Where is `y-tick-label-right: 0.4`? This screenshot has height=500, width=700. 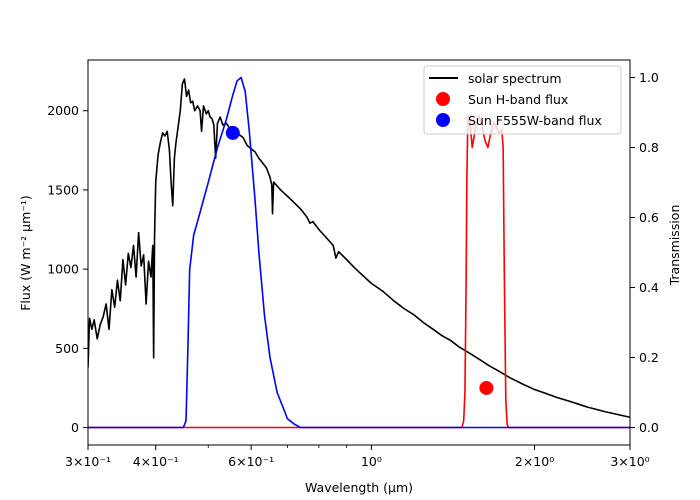 y-tick-label-right: 0.4 is located at coordinates (649, 287).